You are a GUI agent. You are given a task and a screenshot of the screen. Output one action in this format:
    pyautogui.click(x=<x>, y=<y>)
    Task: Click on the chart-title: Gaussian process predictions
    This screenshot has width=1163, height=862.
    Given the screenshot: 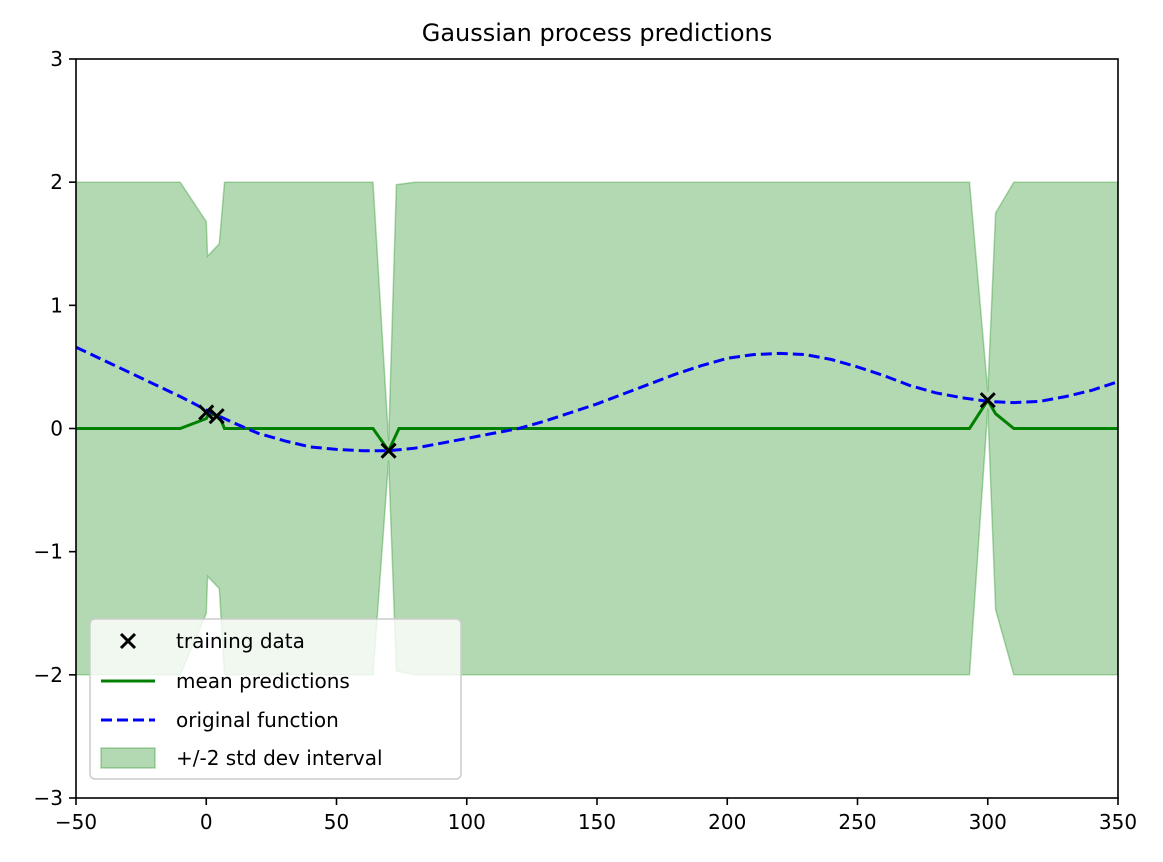 What is the action you would take?
    pyautogui.click(x=597, y=33)
    